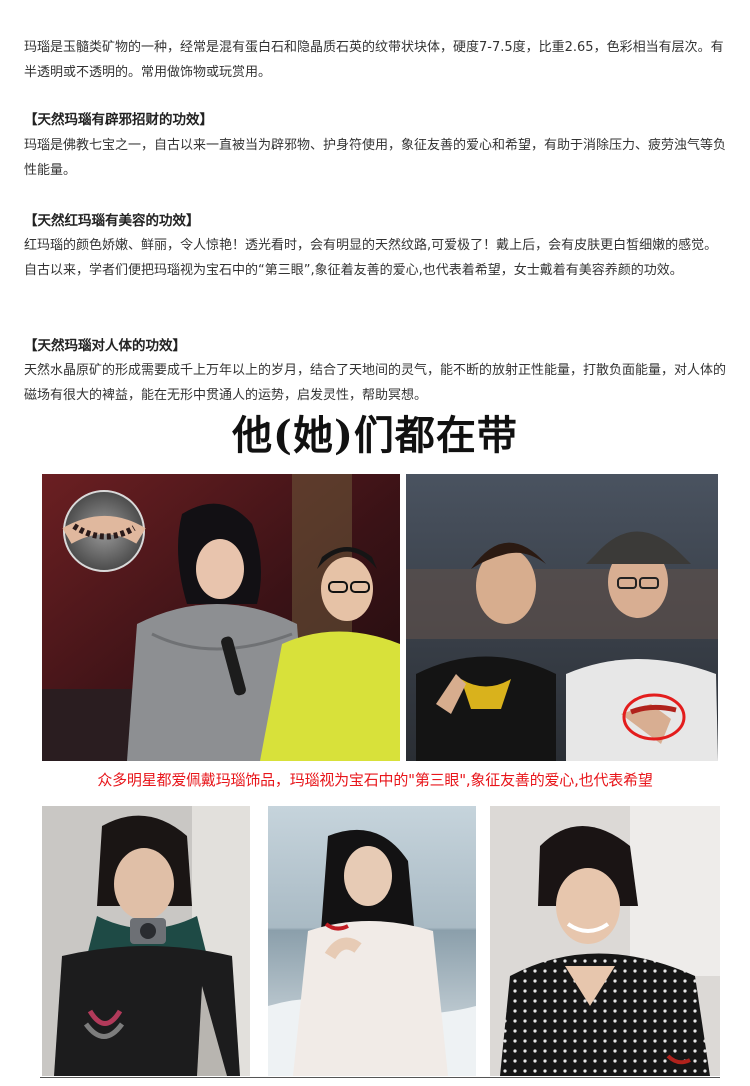 The image size is (750, 1086). What do you see at coordinates (118, 120) in the screenshot?
I see `section-heading-ward-evil: 【天然玛瑙有辟邪招财的功效】` at bounding box center [118, 120].